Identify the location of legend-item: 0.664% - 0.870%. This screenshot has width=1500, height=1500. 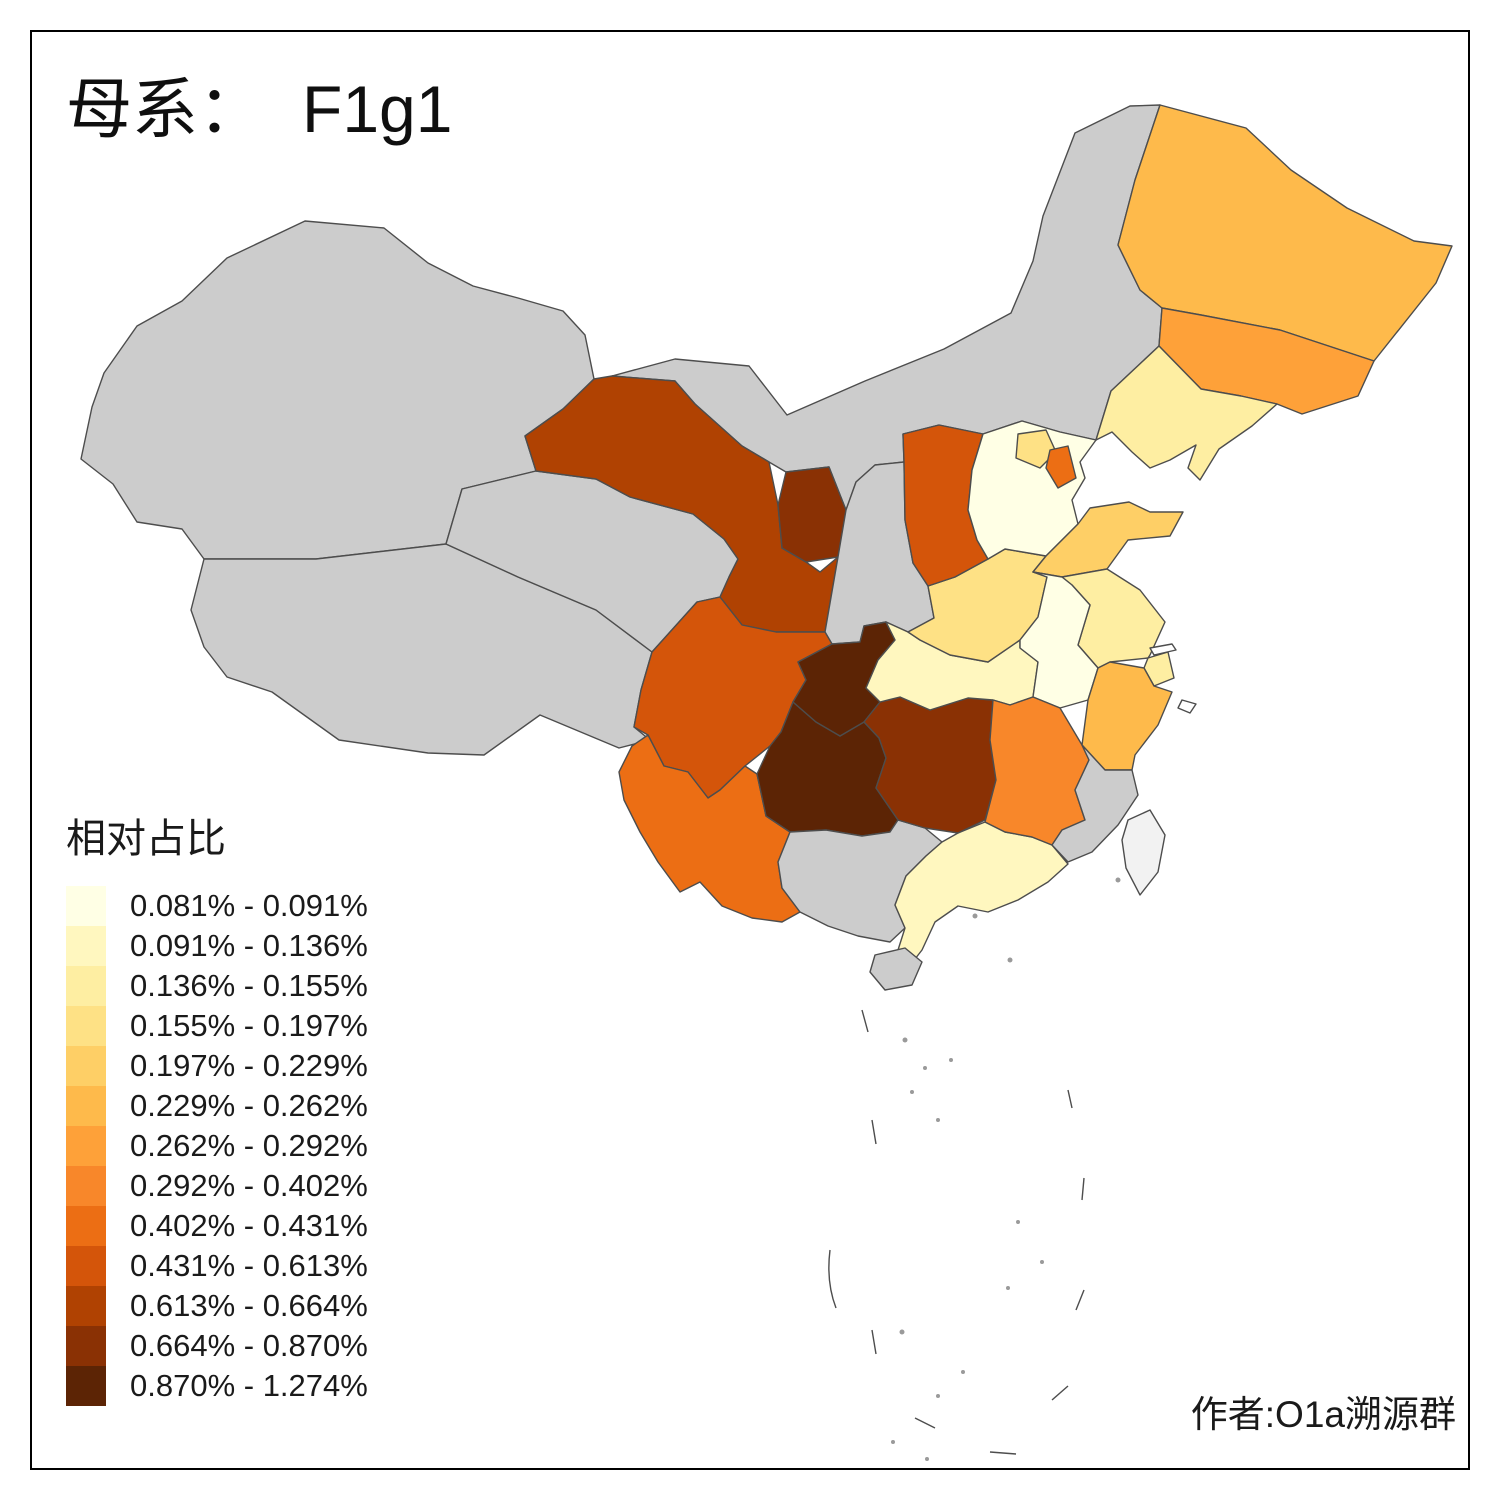
(217, 1346).